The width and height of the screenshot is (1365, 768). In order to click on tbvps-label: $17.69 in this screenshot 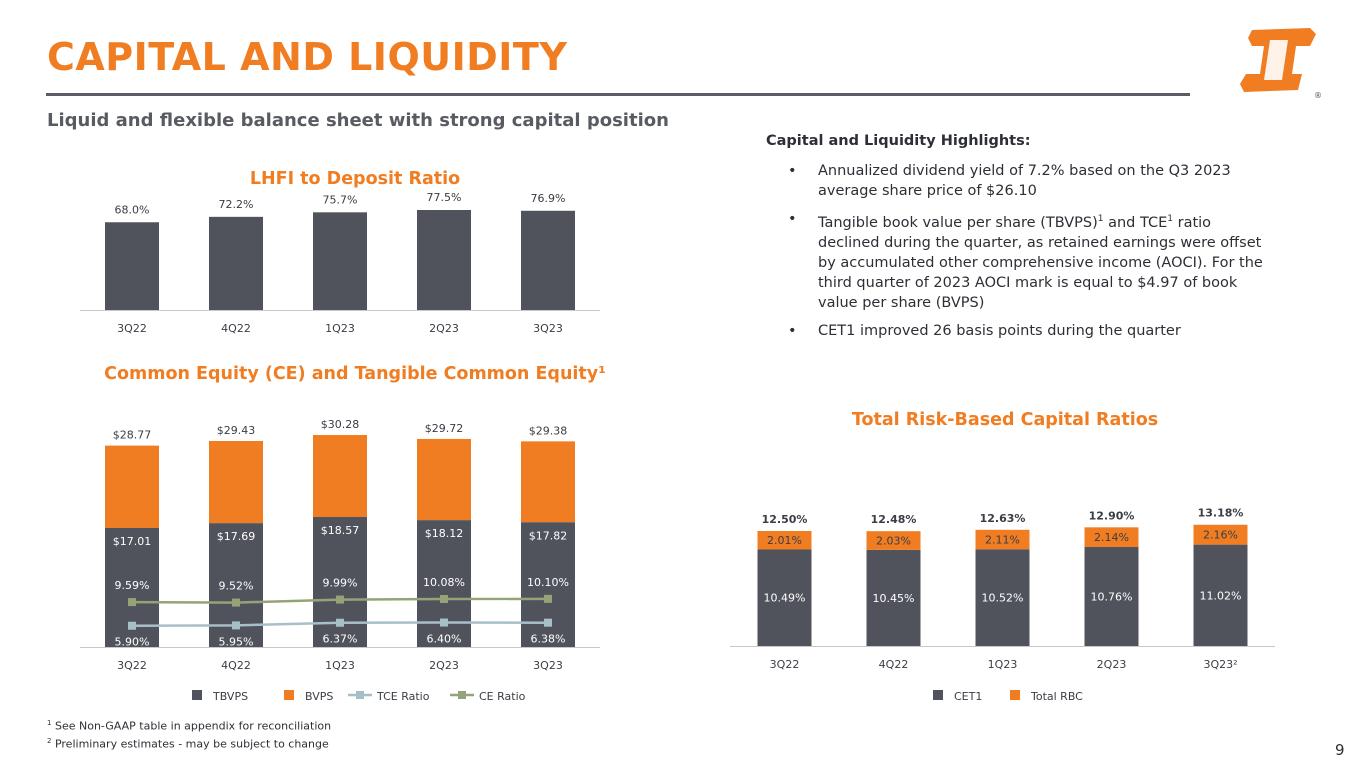, I will do `click(236, 536)`.